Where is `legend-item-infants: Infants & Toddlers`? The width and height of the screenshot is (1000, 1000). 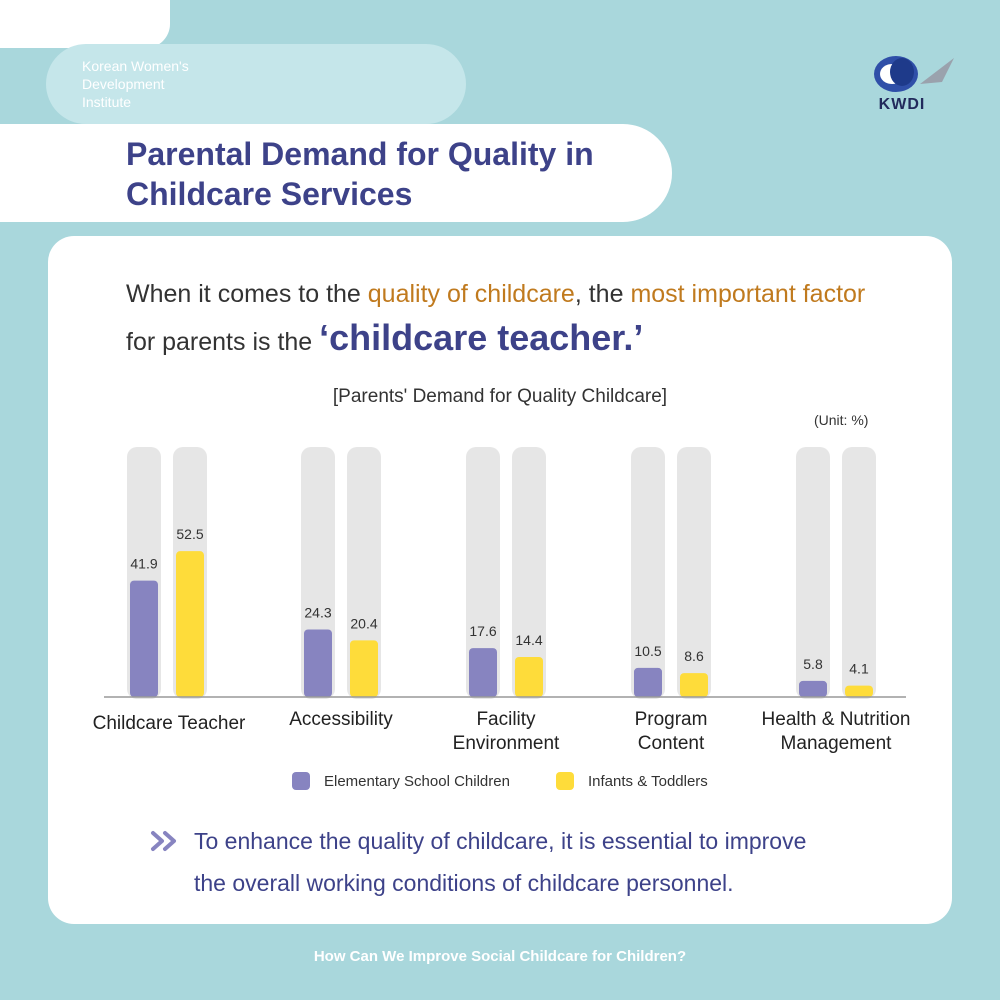
legend-item-infants: Infants & Toddlers is located at coordinates (632, 781).